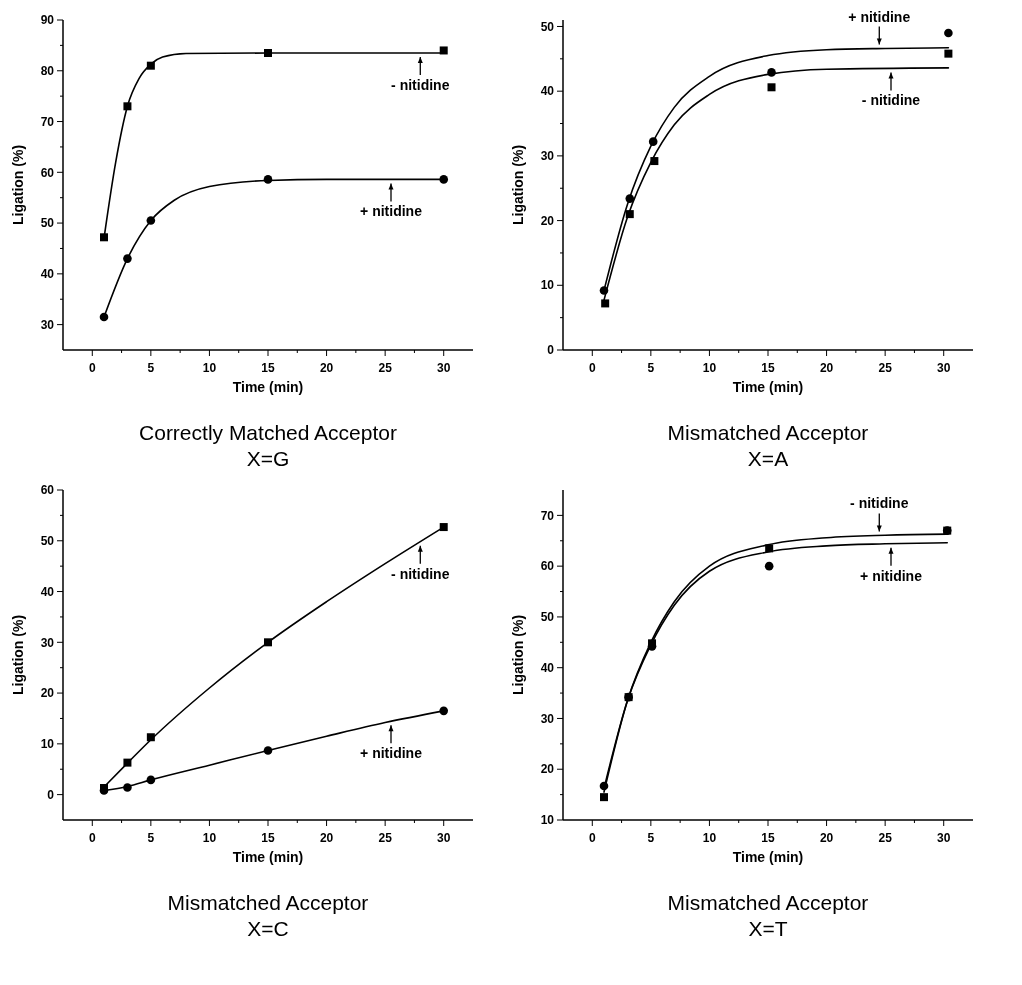 This screenshot has height=985, width=1022. Describe the element at coordinates (768, 458) in the screenshot. I see `text: X=A` at that location.